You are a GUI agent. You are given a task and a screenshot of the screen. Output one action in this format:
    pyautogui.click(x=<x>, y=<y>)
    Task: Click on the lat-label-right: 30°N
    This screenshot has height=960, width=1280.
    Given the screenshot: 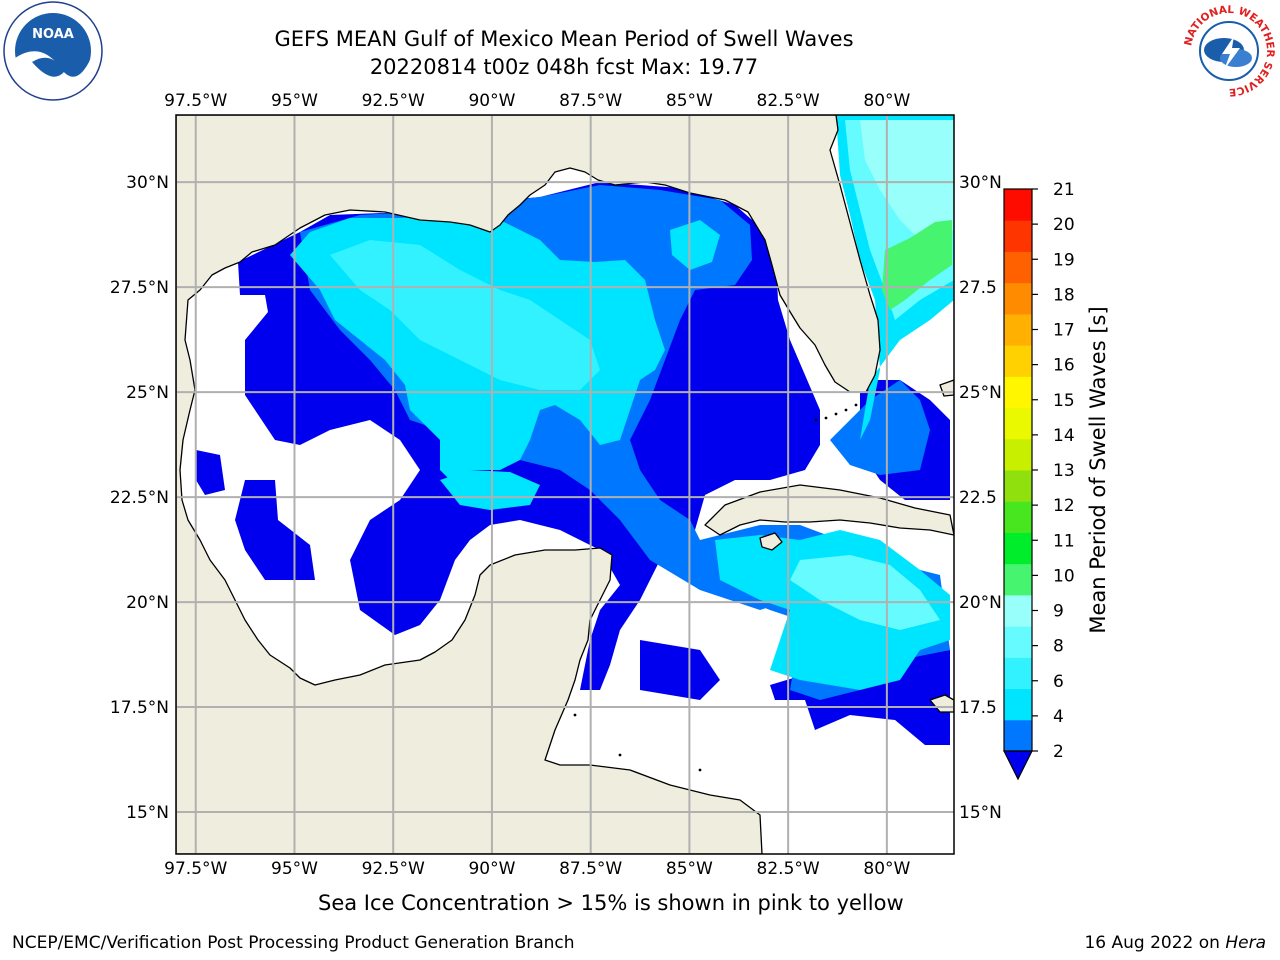 What is the action you would take?
    pyautogui.click(x=980, y=183)
    